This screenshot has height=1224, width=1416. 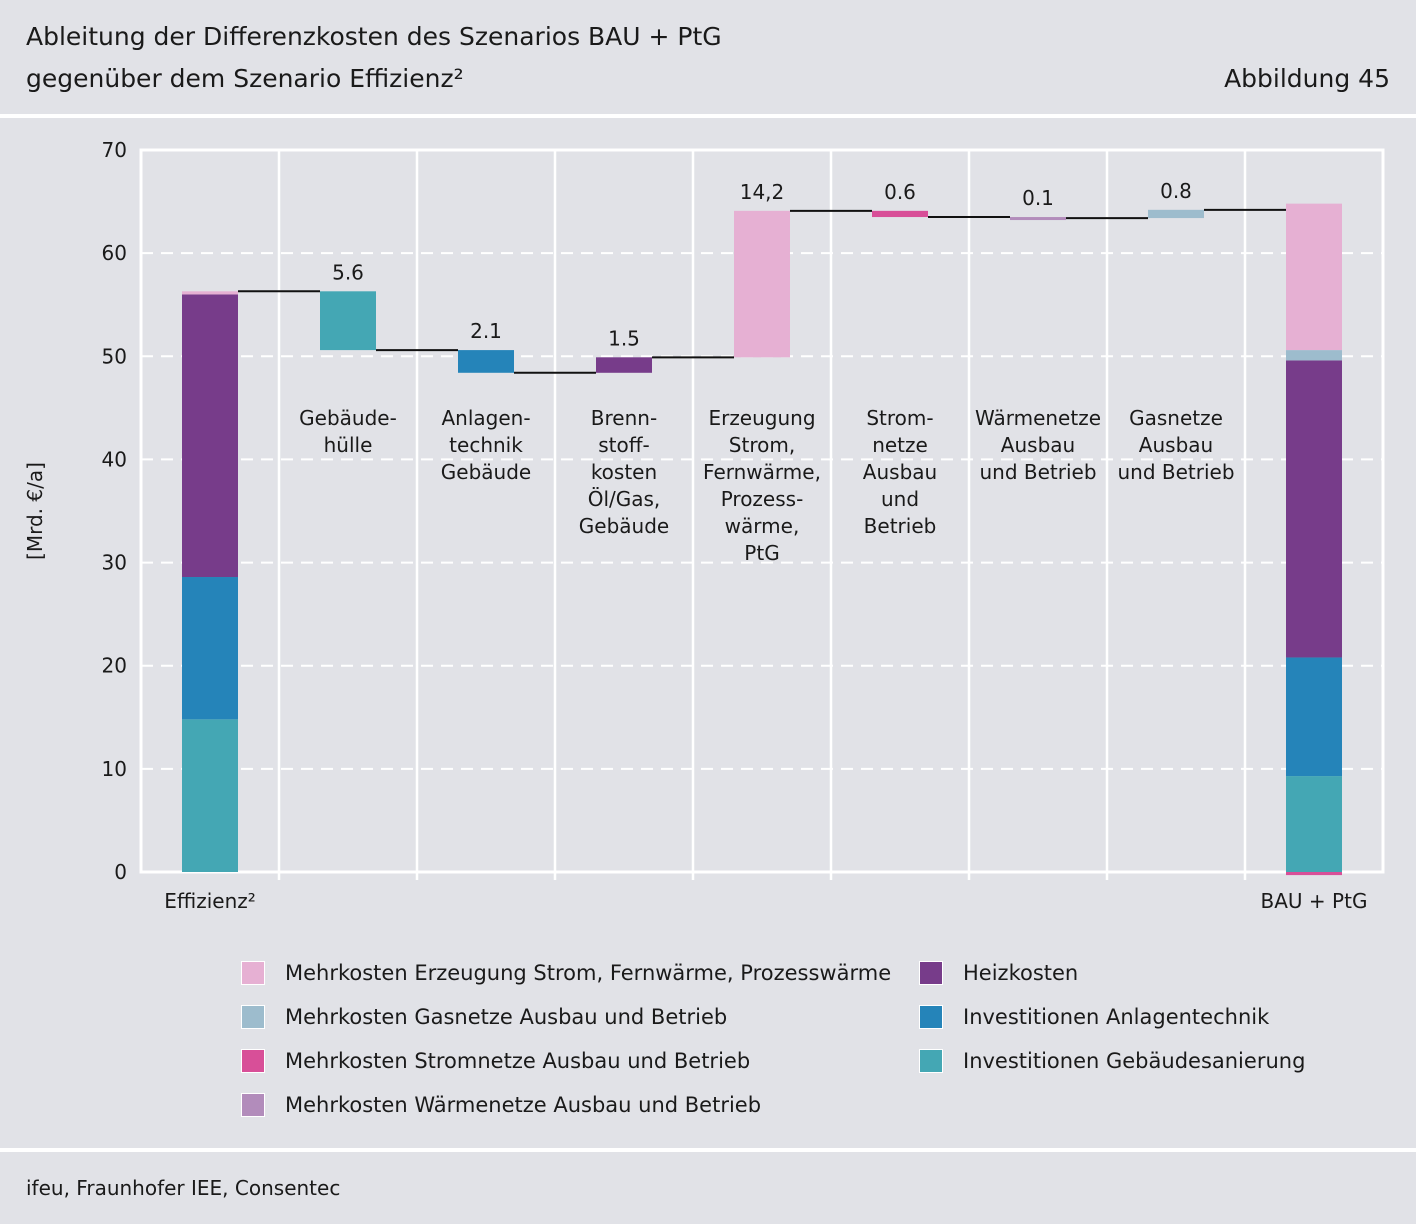 What do you see at coordinates (762, 445) in the screenshot?
I see `category-label-line: Strom,` at bounding box center [762, 445].